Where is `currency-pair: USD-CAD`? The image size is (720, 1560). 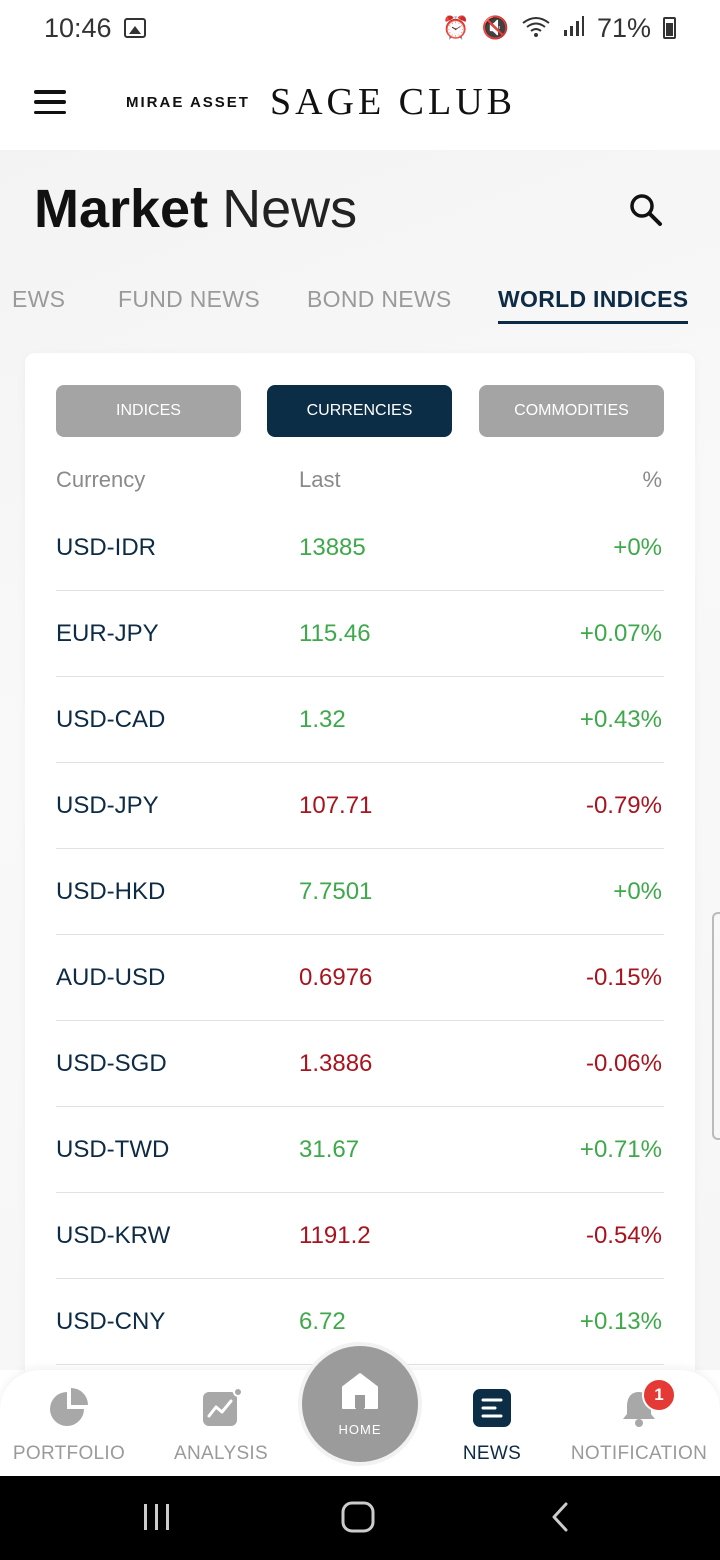 currency-pair: USD-CAD is located at coordinates (111, 719).